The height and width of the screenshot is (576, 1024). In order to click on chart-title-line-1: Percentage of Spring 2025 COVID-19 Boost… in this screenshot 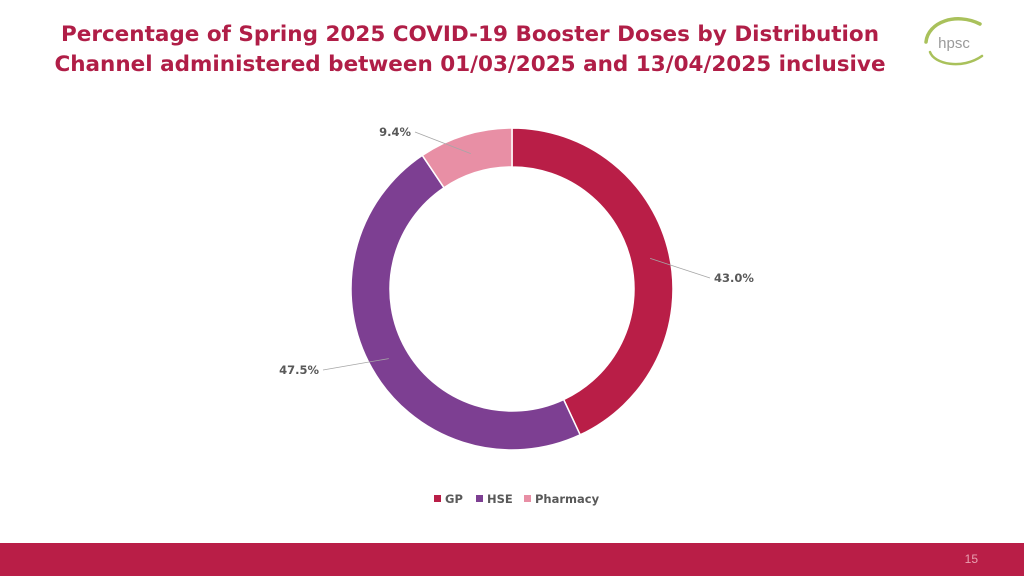, I will do `click(470, 34)`.